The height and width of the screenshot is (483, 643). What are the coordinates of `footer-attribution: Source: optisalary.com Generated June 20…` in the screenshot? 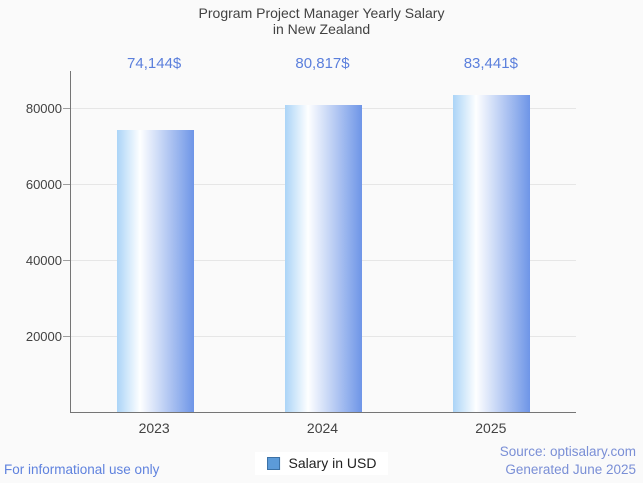 It's located at (568, 461).